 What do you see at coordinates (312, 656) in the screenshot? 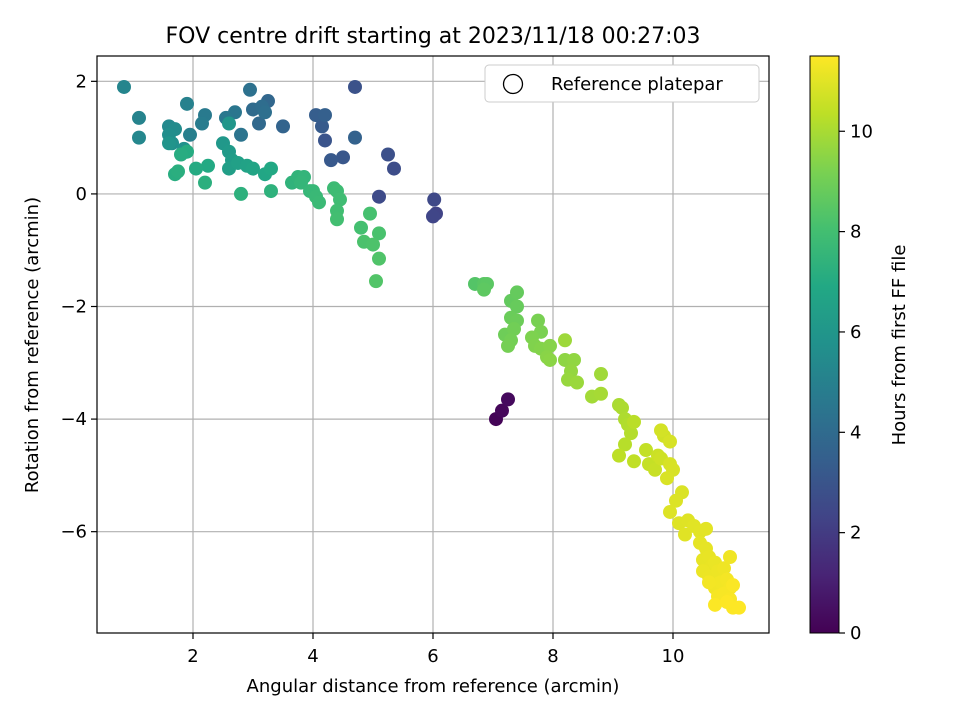
I see `x-tick-label: 4` at bounding box center [312, 656].